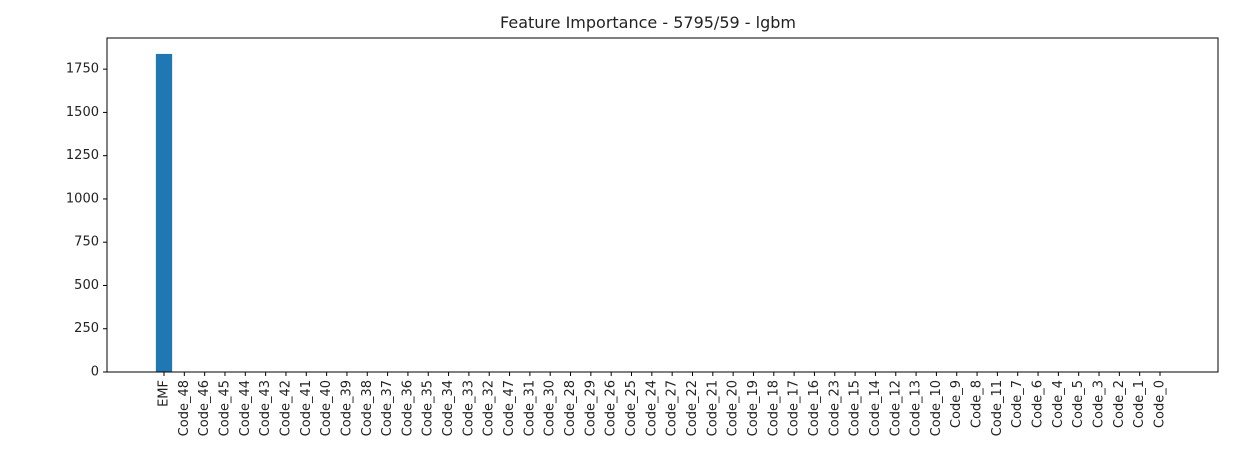 The width and height of the screenshot is (1259, 457). I want to click on x-tick-label: Code_45, so click(224, 408).